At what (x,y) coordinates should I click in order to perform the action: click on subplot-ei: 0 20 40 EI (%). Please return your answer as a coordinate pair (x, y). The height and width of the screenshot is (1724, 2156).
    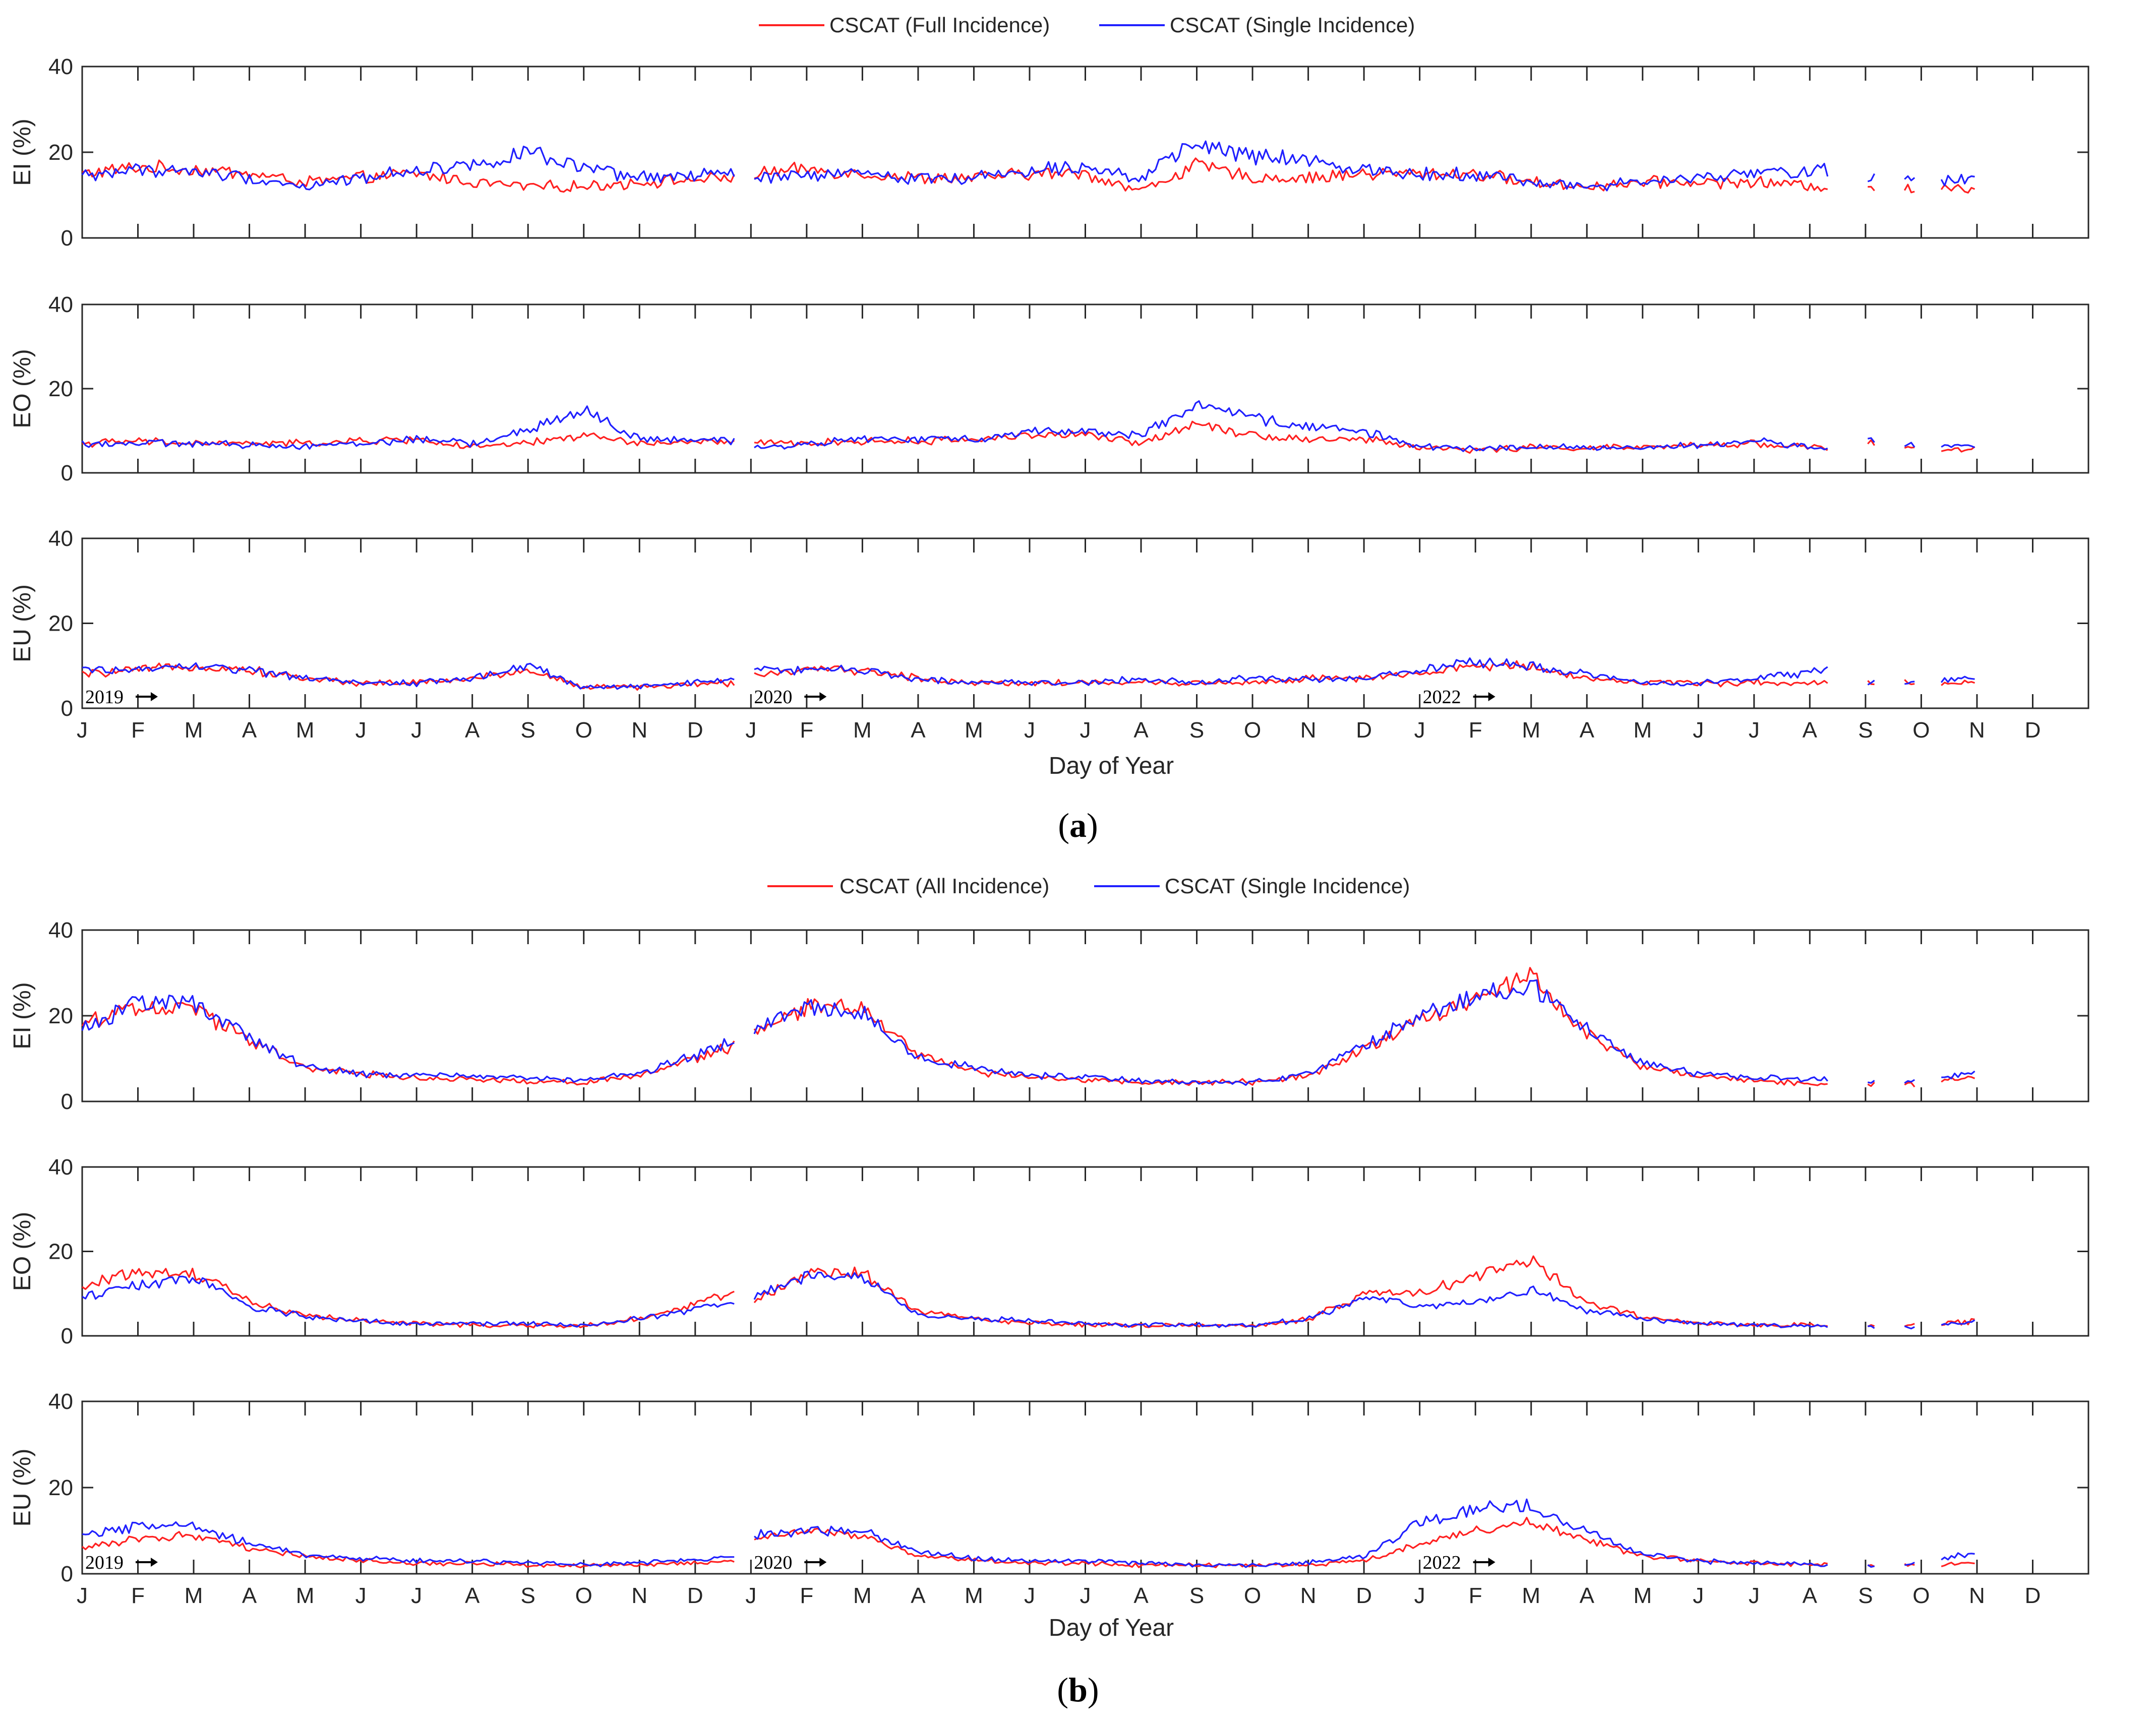
    Looking at the image, I should click on (1049, 152).